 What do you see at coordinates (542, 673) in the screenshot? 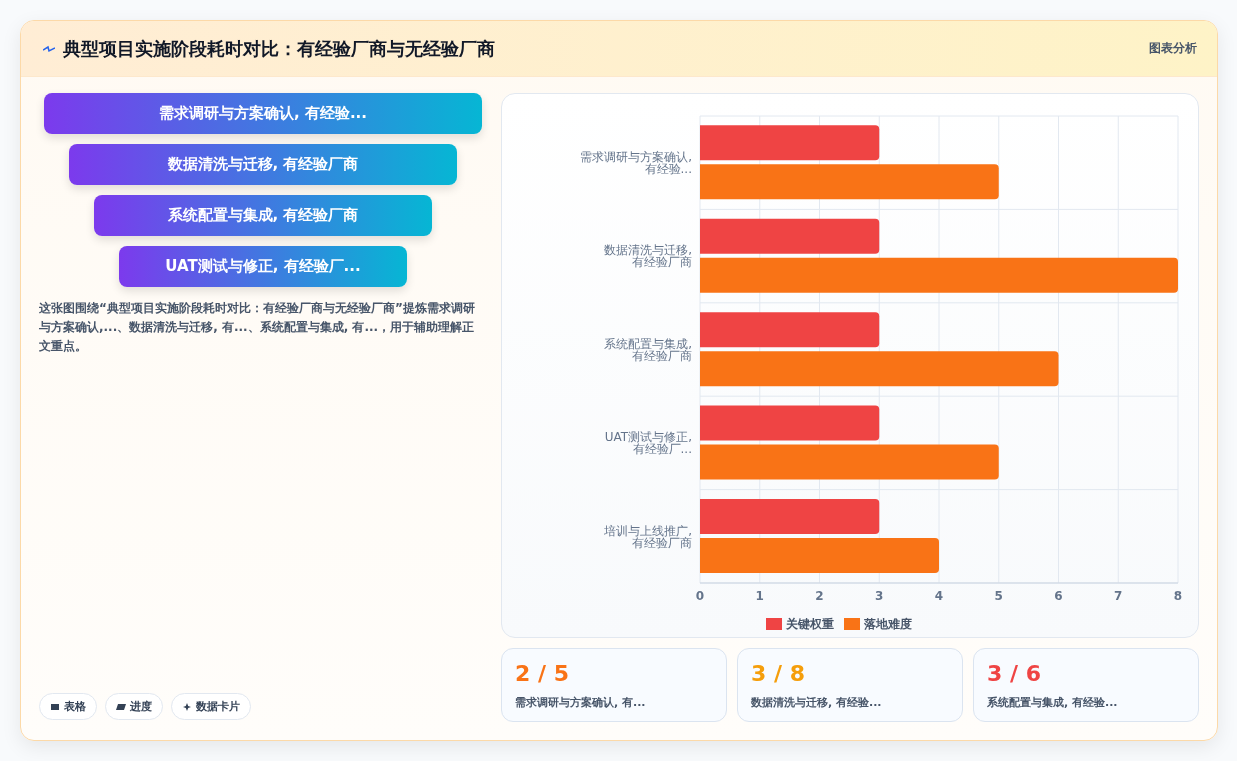
I see `text: 2 / 5` at bounding box center [542, 673].